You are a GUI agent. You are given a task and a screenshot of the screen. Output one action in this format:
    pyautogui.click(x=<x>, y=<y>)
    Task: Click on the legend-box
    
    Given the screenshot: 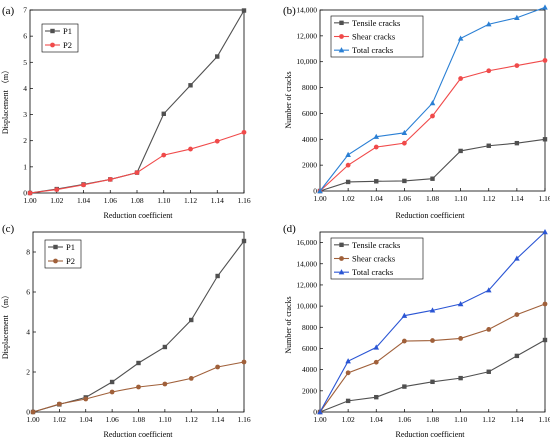 What is the action you would take?
    pyautogui.click(x=60, y=38)
    